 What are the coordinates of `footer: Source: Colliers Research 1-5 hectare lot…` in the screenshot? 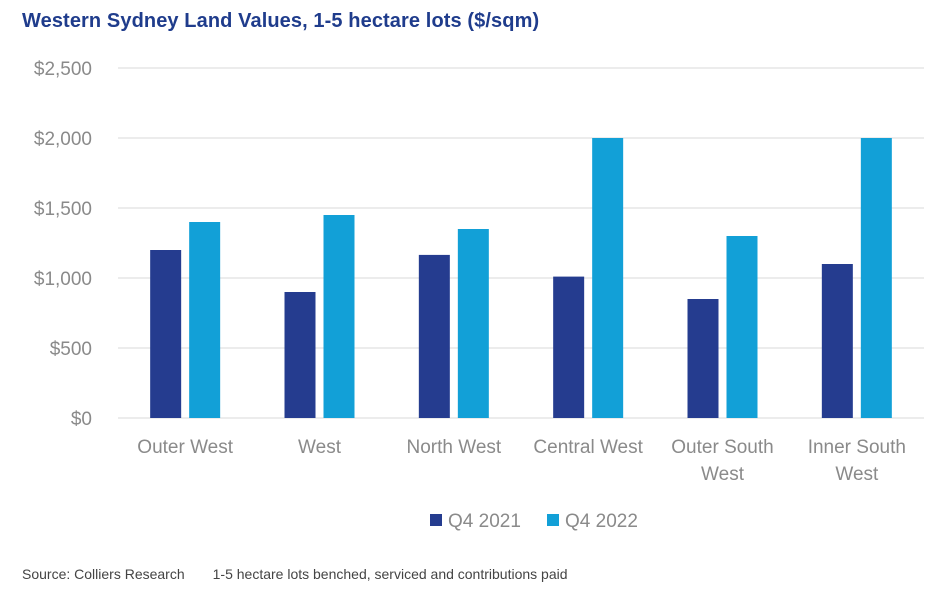 It's located at (295, 574).